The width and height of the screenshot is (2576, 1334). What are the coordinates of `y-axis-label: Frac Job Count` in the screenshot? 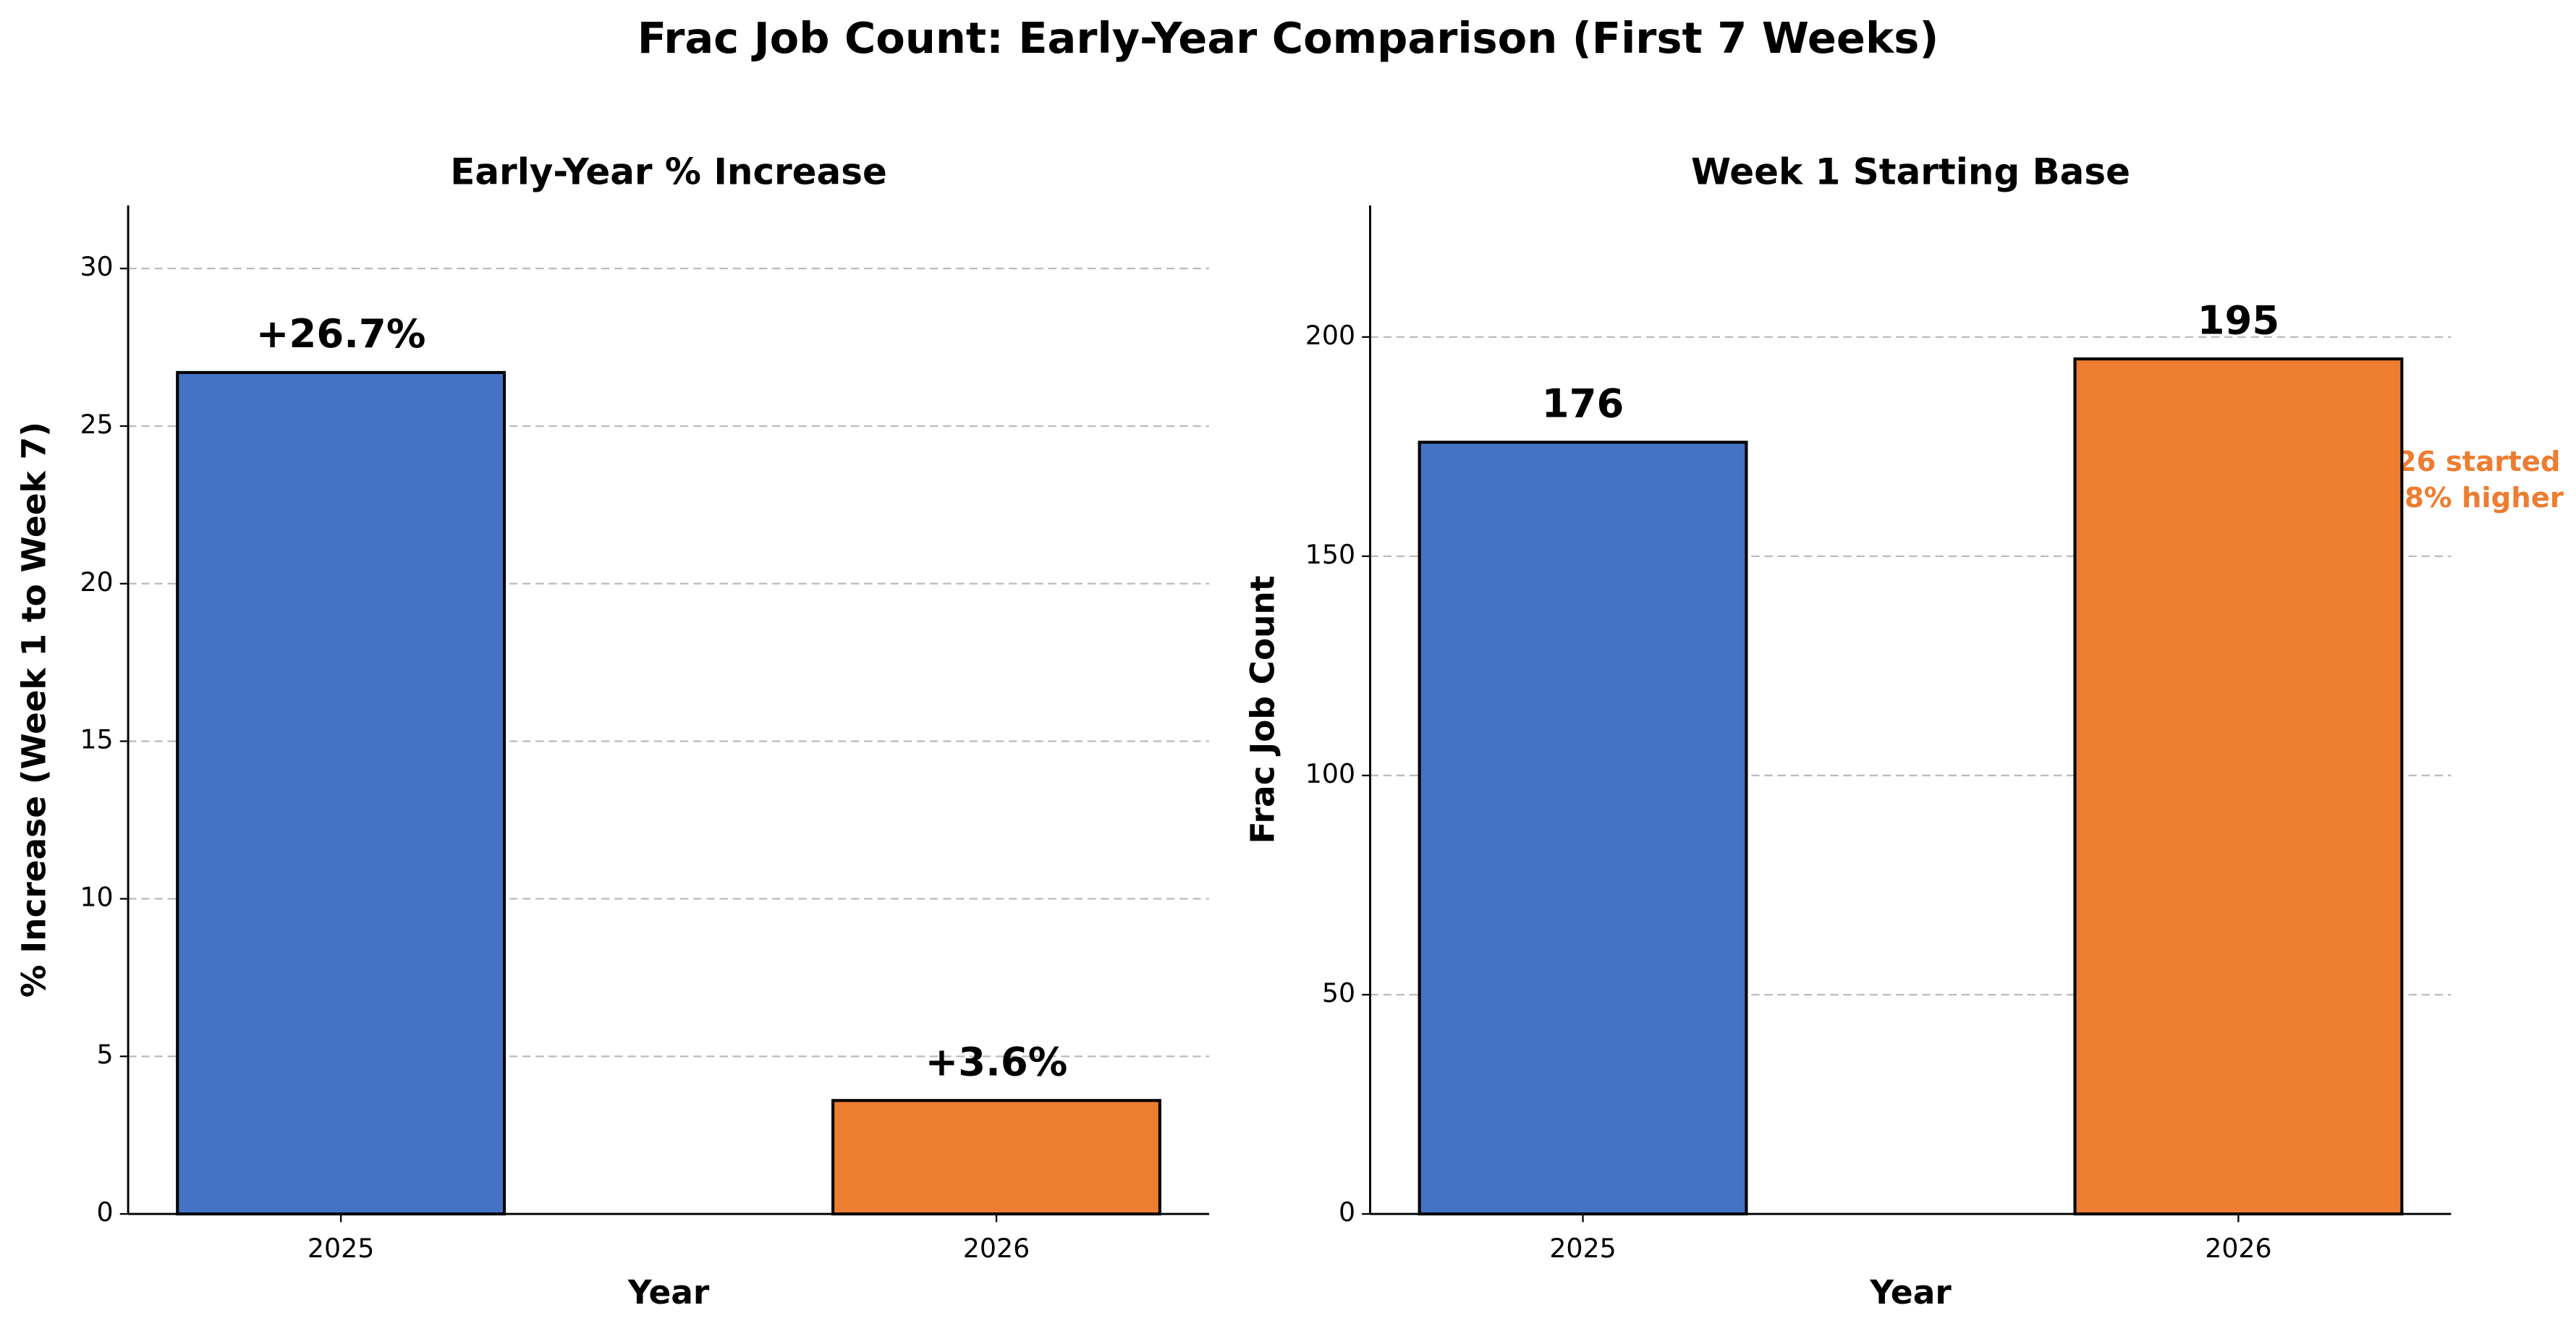 It's located at (1263, 710).